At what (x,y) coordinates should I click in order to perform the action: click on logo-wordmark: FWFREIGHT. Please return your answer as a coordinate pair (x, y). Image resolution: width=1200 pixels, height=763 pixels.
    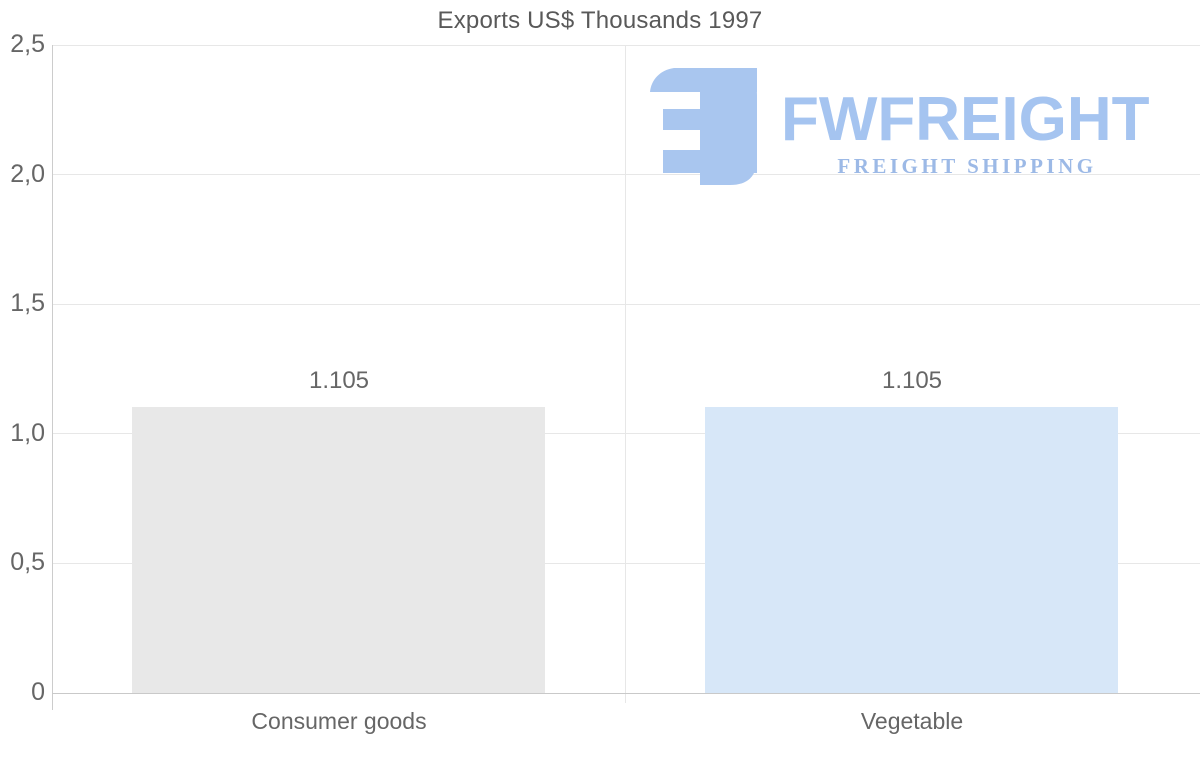
    Looking at the image, I should click on (965, 119).